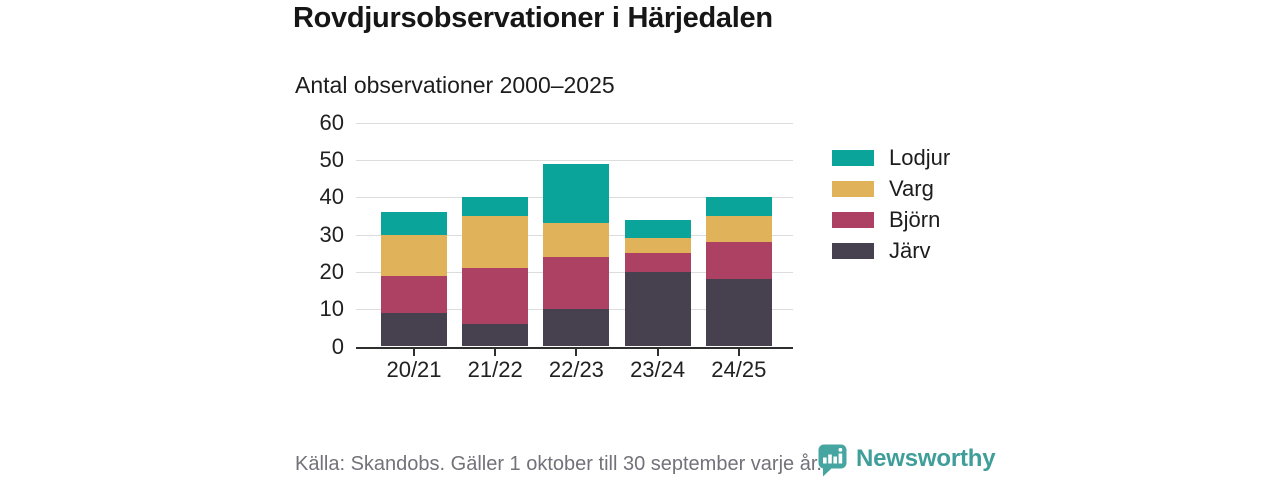  What do you see at coordinates (331, 159) in the screenshot?
I see `y-axis-tick-label: 50` at bounding box center [331, 159].